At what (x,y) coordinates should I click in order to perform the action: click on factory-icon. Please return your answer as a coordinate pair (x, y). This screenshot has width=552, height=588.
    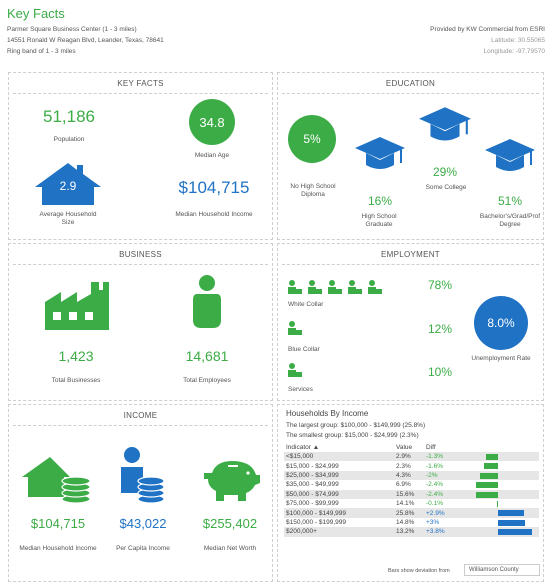
    Looking at the image, I should click on (76, 307).